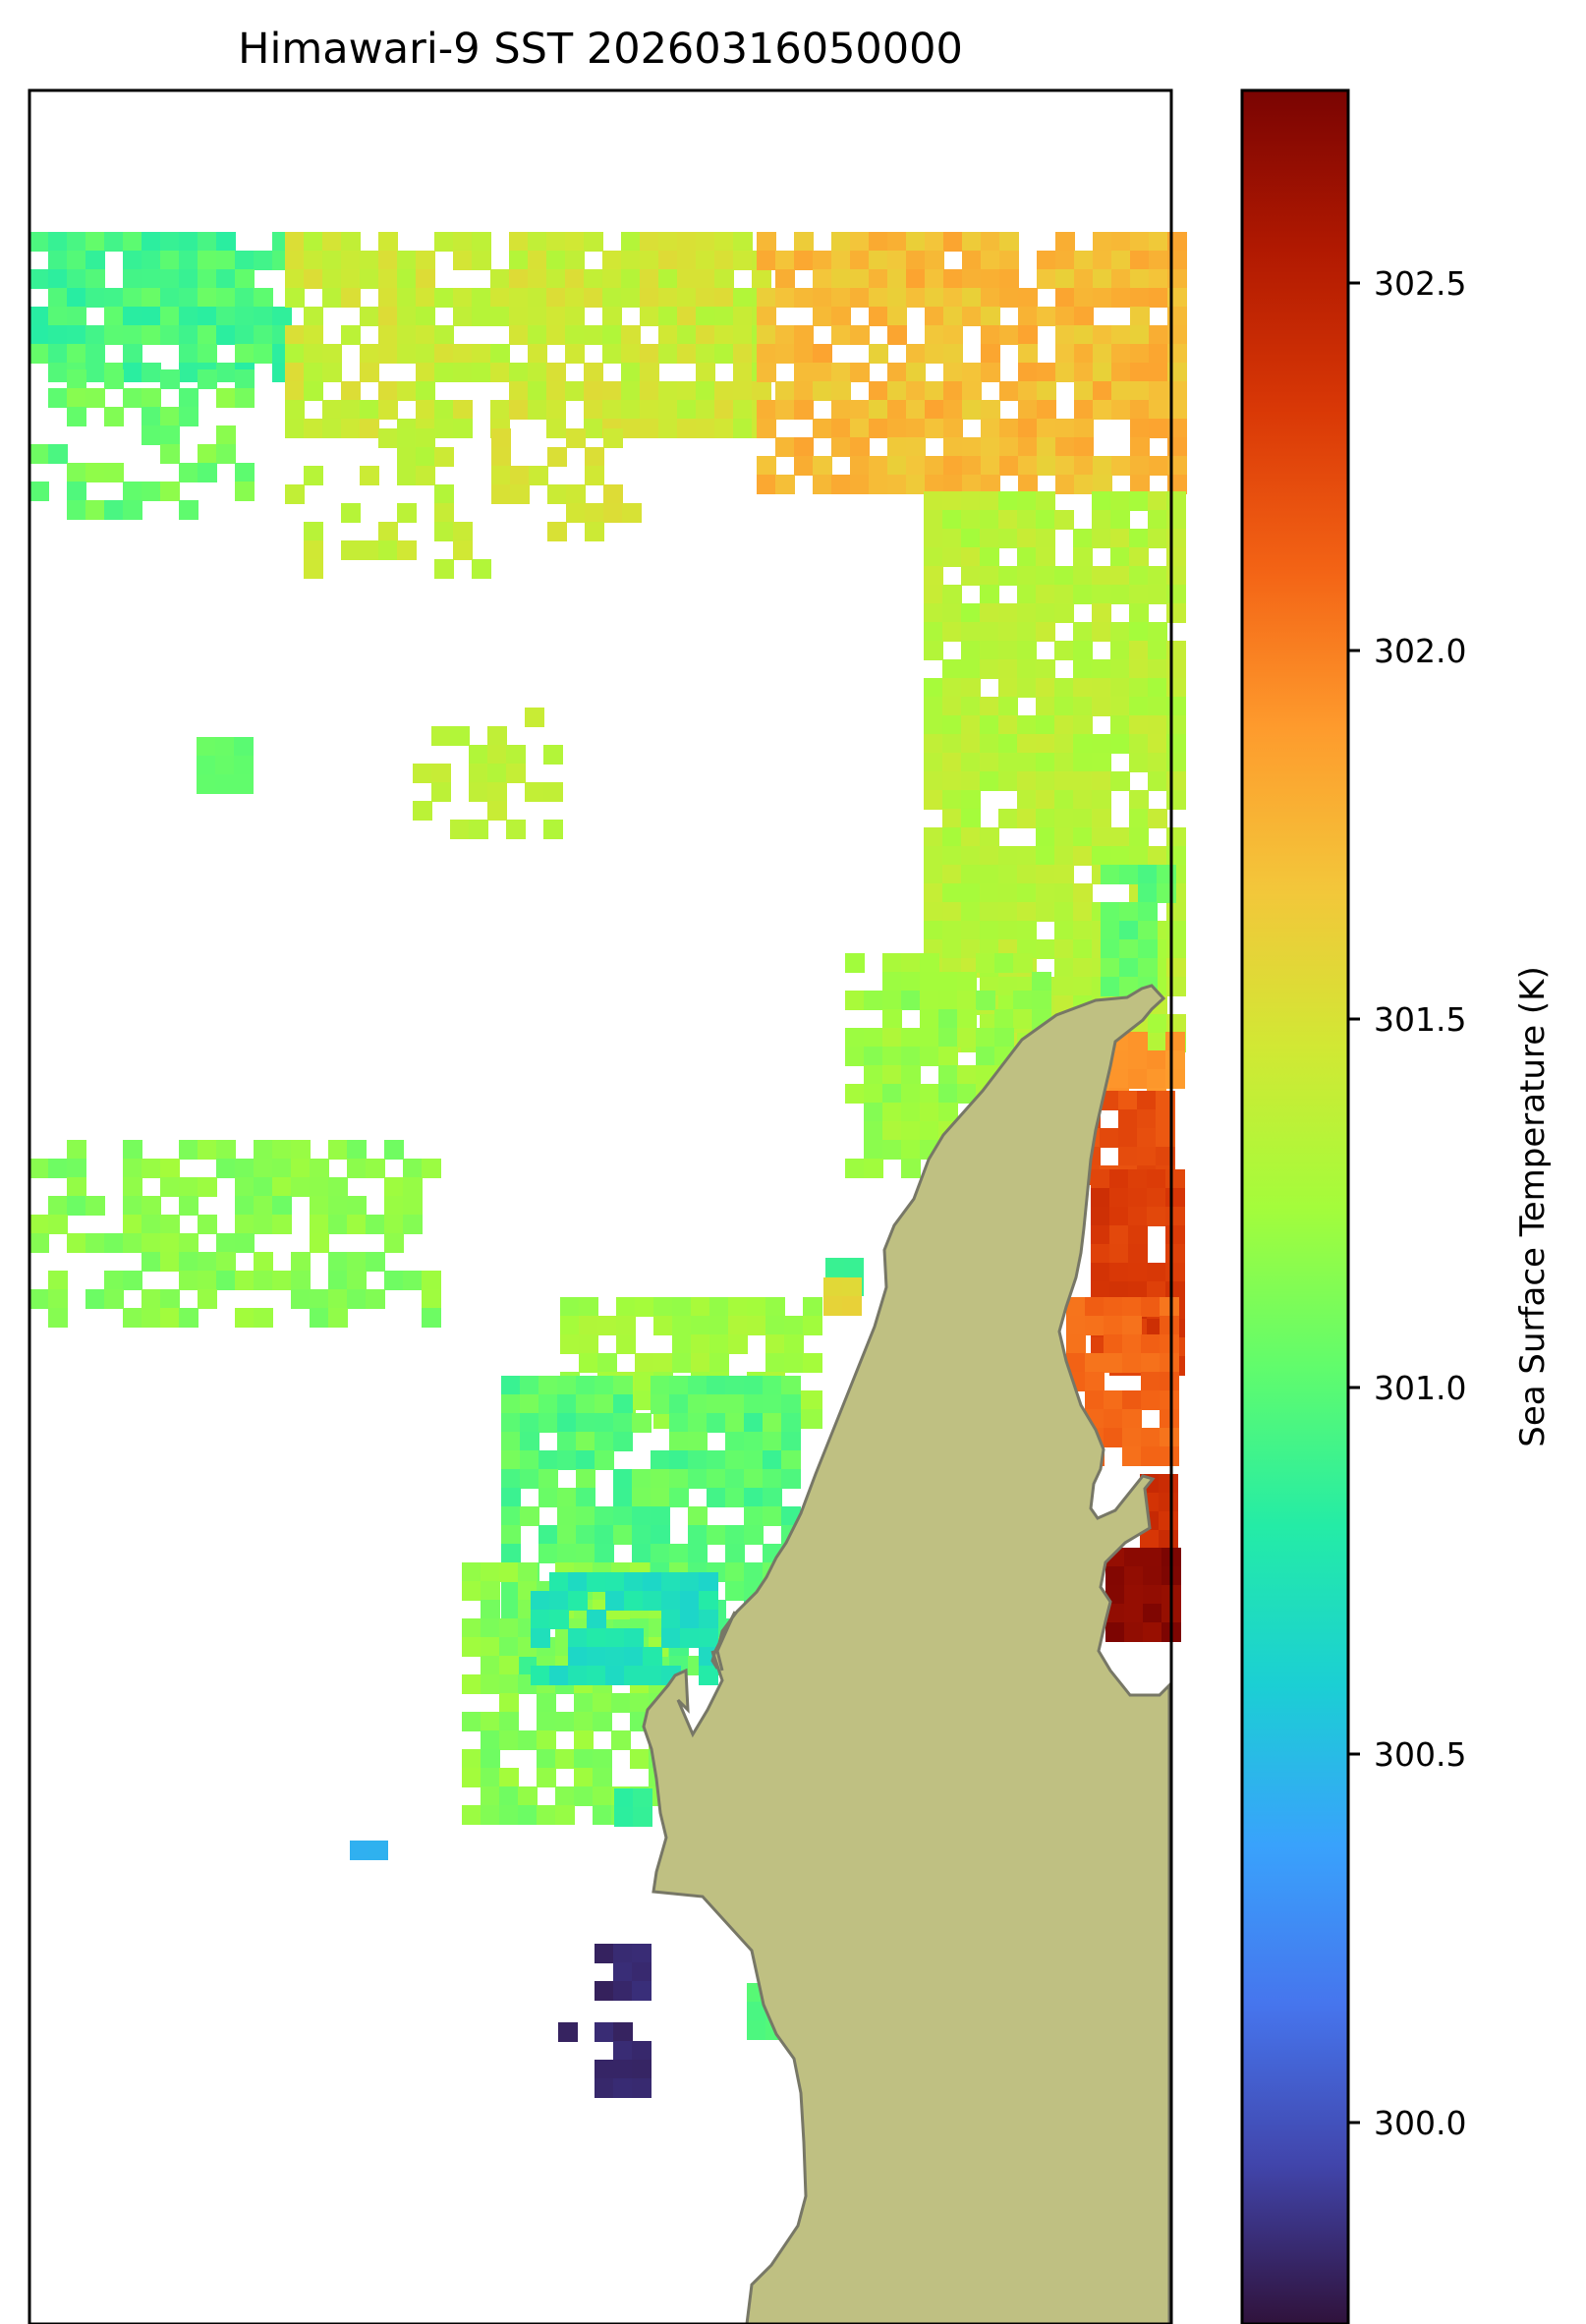 Image resolution: width=1586 pixels, height=2324 pixels. Describe the element at coordinates (1420, 1388) in the screenshot. I see `colorbar-tick-label: 301.0` at that location.